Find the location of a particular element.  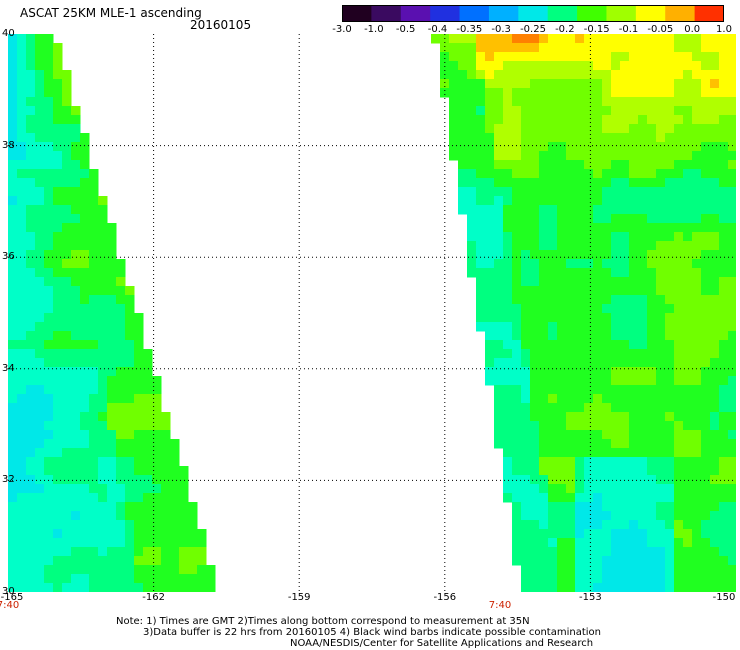

lat-tick-label: 32 is located at coordinates (8, 480).